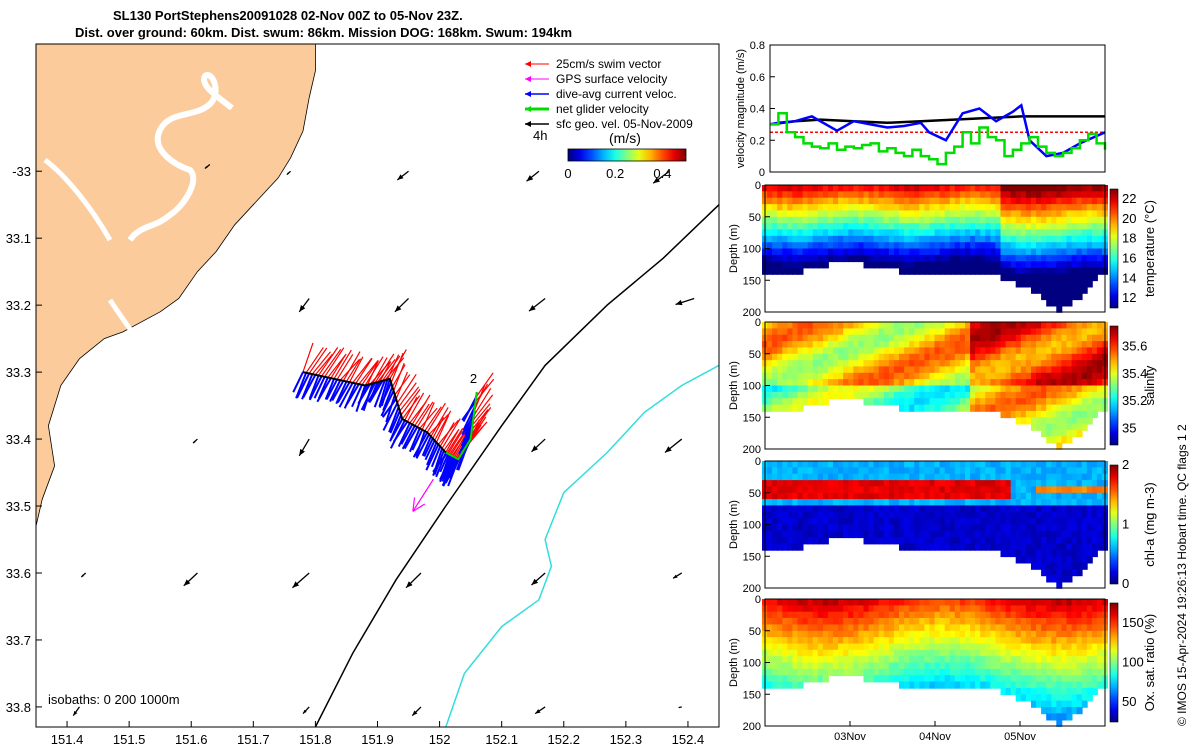 The width and height of the screenshot is (1200, 750). What do you see at coordinates (67, 739) in the screenshot?
I see `map-x-tick-label: 151.4` at bounding box center [67, 739].